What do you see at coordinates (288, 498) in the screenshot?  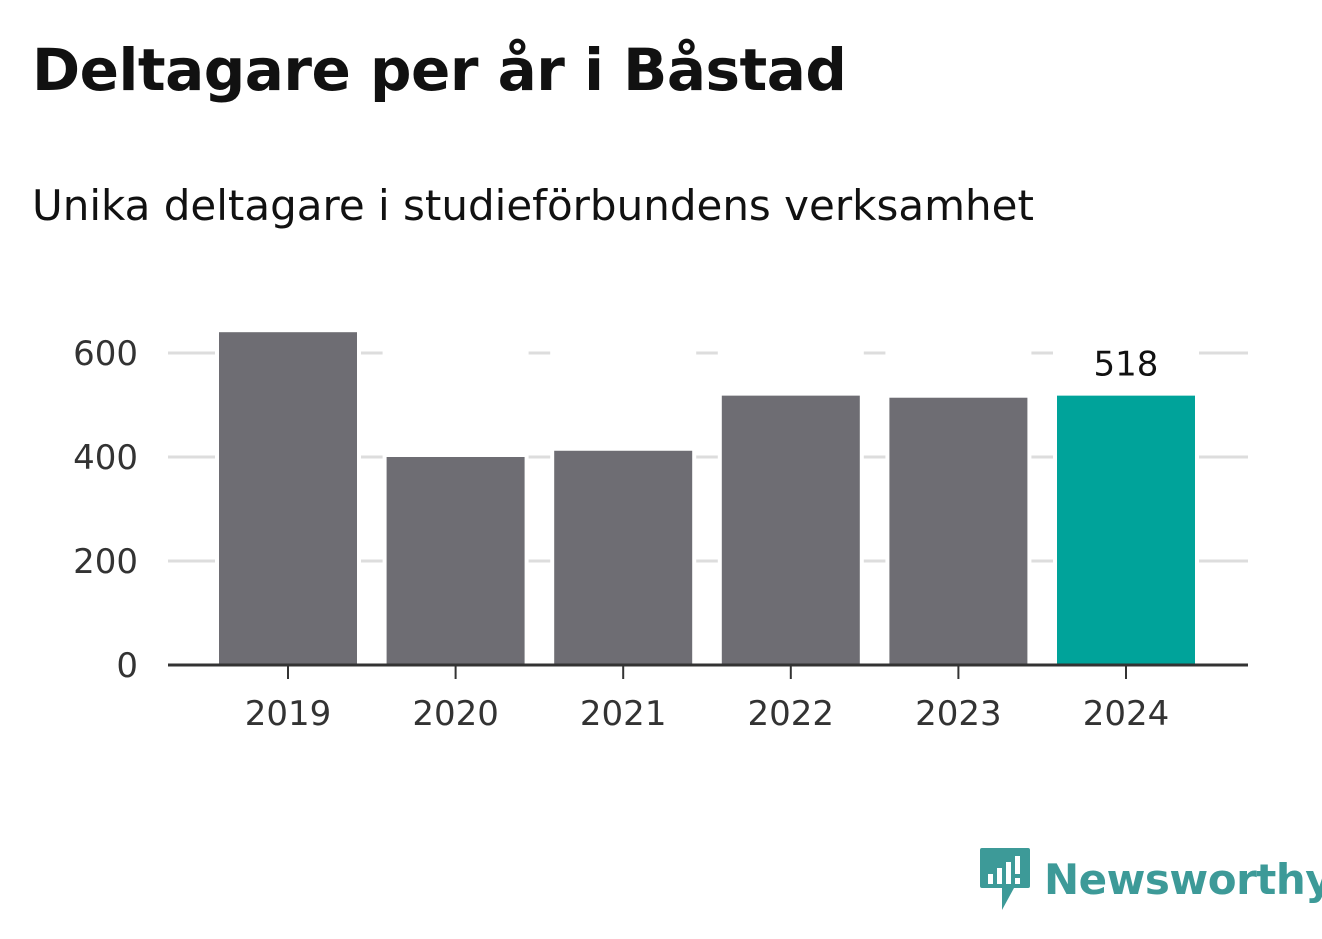 I see `bar-2019` at bounding box center [288, 498].